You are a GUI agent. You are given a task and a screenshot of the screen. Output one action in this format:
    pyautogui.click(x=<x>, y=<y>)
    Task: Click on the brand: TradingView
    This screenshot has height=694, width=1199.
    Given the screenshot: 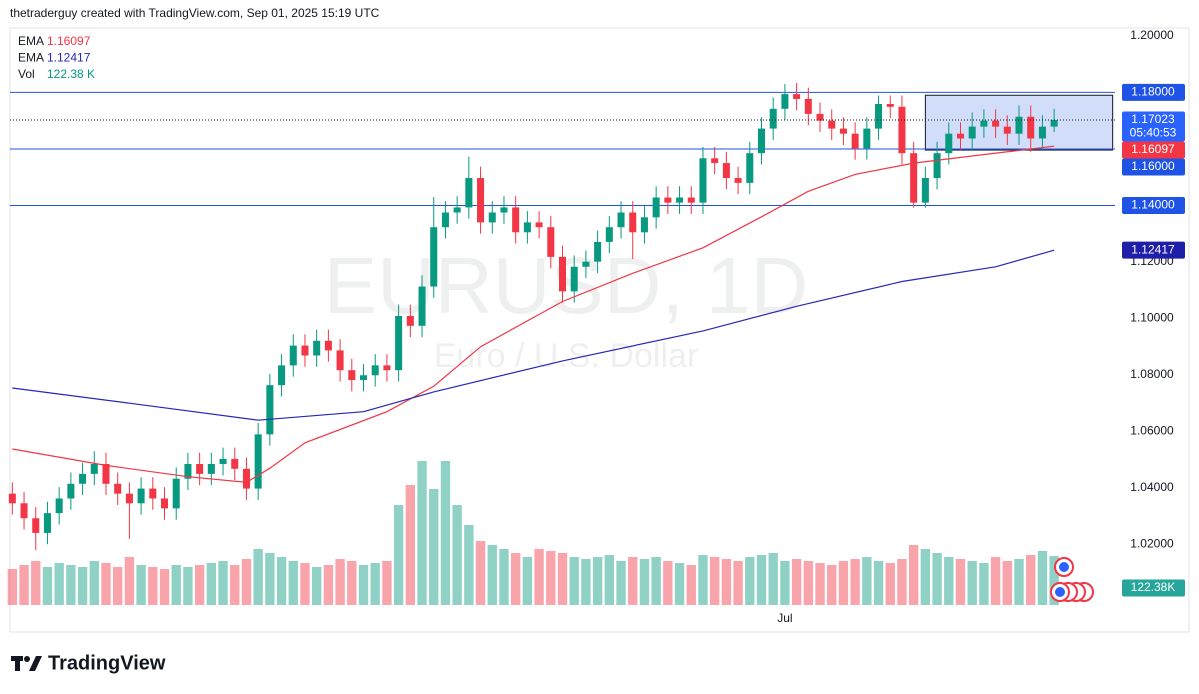 What is the action you would take?
    pyautogui.click(x=107, y=663)
    